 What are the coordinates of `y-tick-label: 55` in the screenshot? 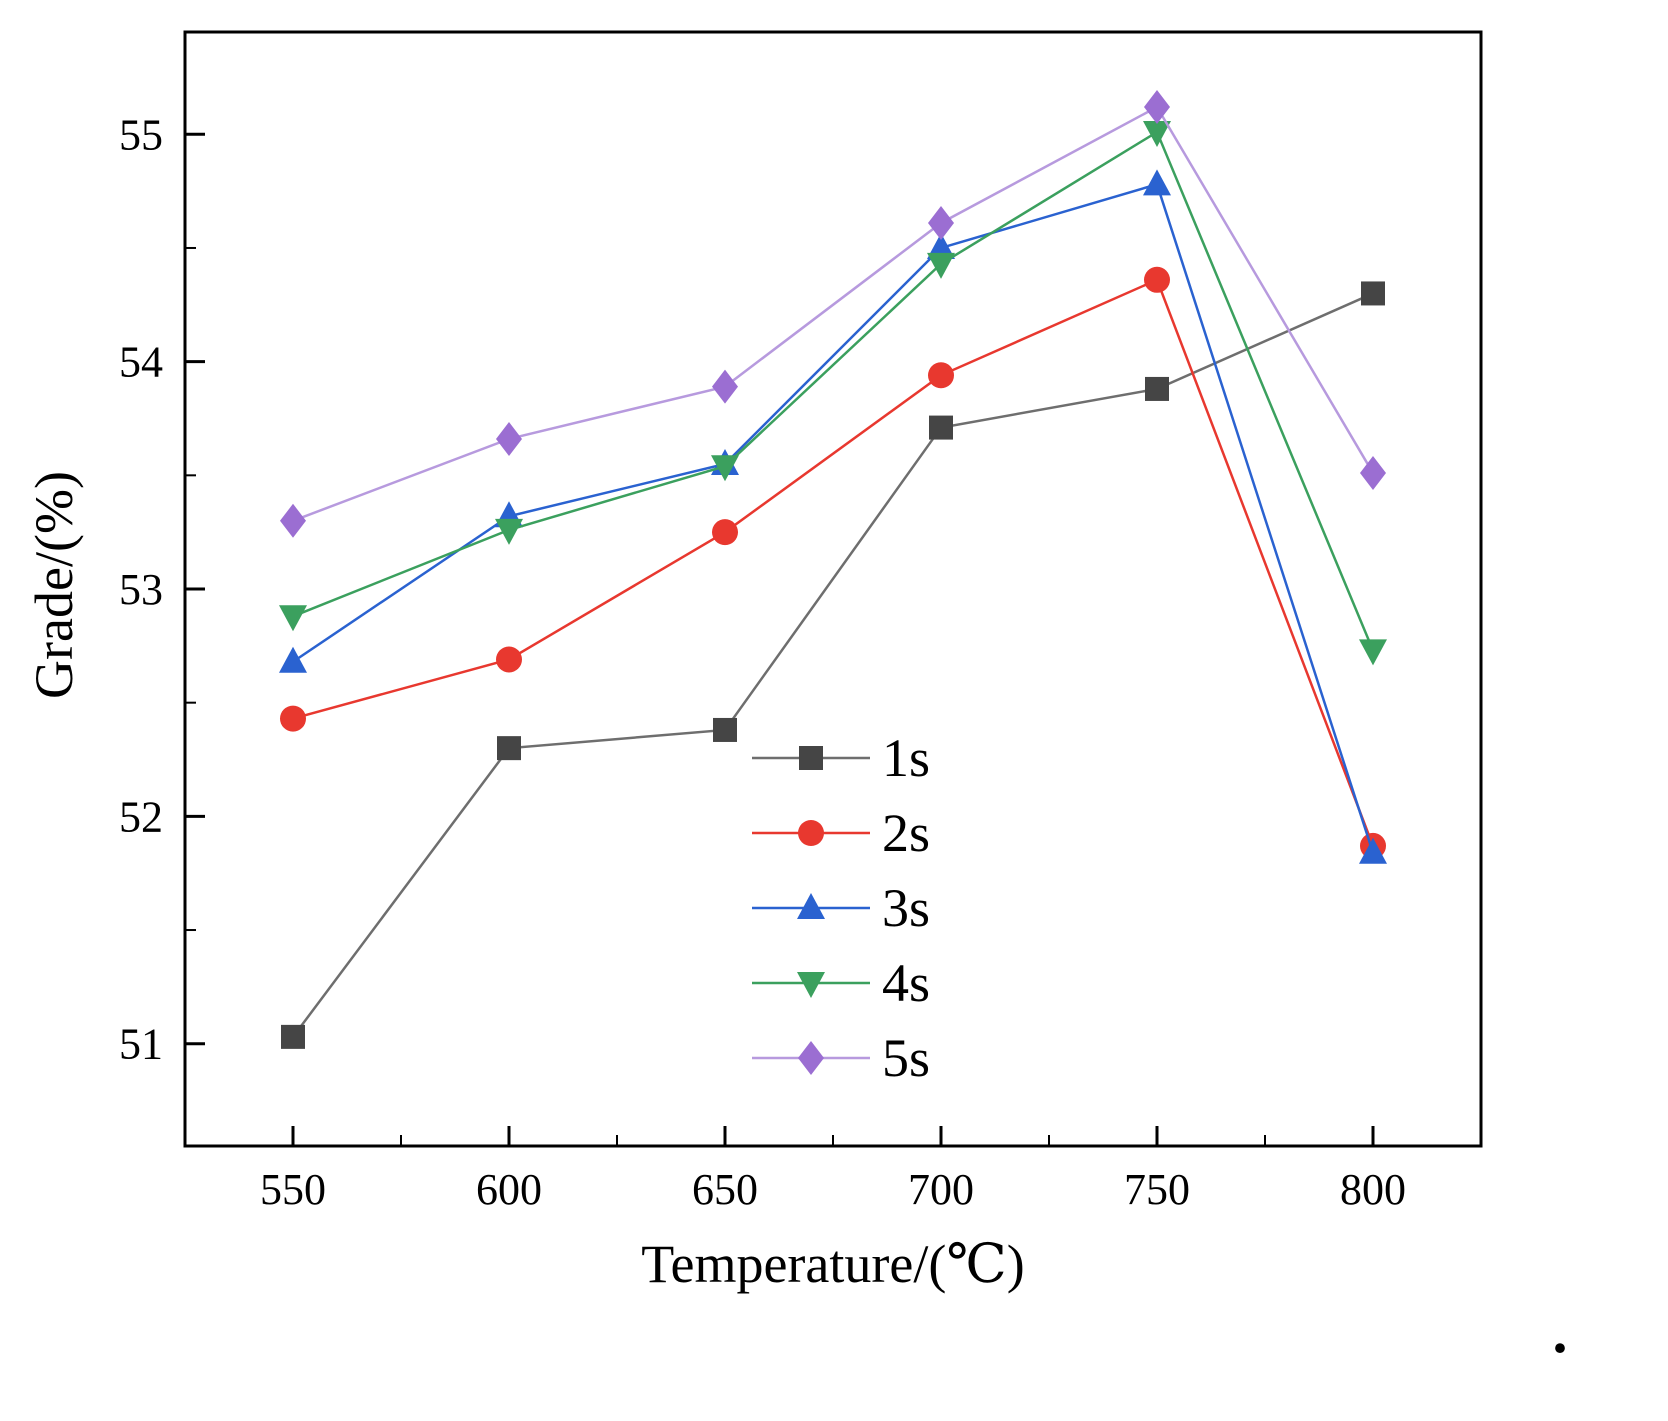 It's located at (141, 134).